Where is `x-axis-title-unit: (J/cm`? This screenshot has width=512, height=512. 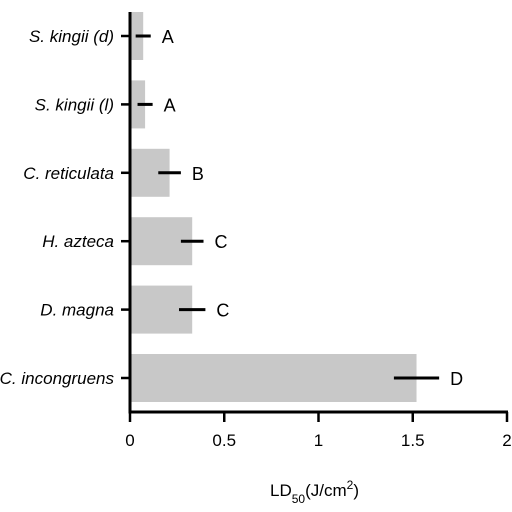
x-axis-title-unit: (J/cm is located at coordinates (326, 490).